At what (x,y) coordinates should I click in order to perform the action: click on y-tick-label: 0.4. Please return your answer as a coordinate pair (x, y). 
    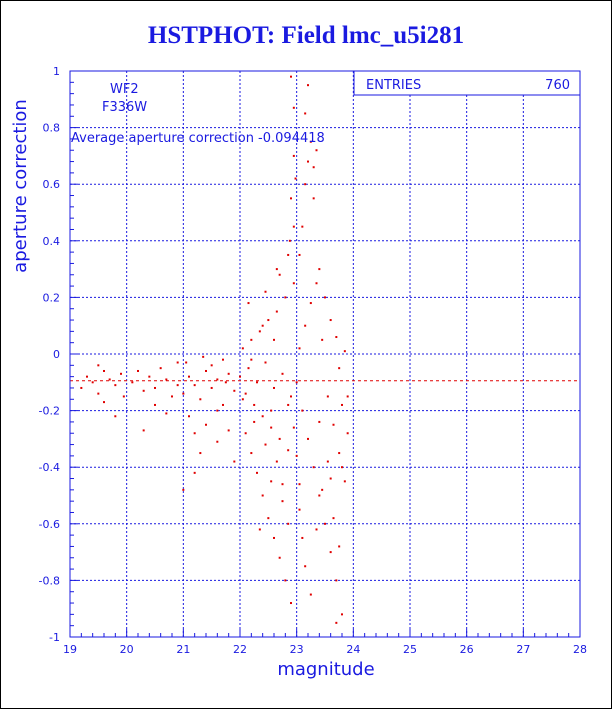
    Looking at the image, I should click on (52, 241).